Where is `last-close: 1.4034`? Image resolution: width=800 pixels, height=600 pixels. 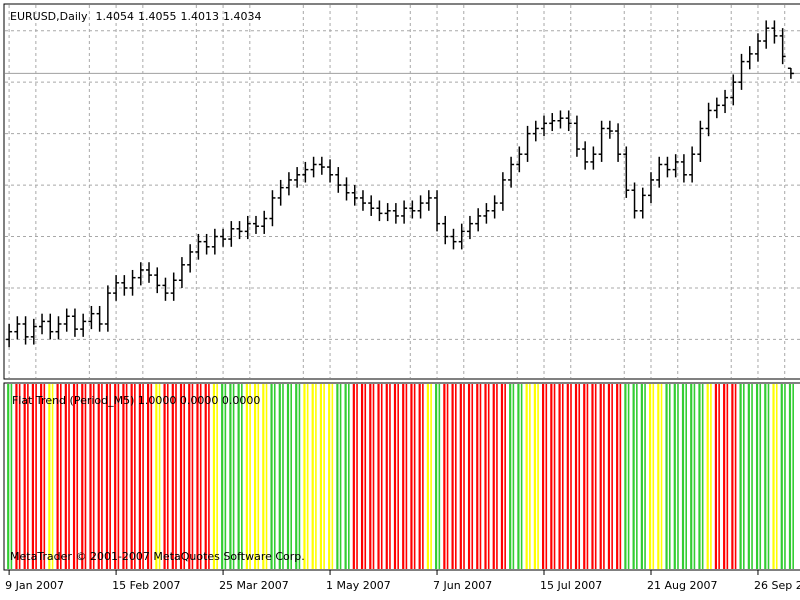
last-close: 1.4034 is located at coordinates (242, 16).